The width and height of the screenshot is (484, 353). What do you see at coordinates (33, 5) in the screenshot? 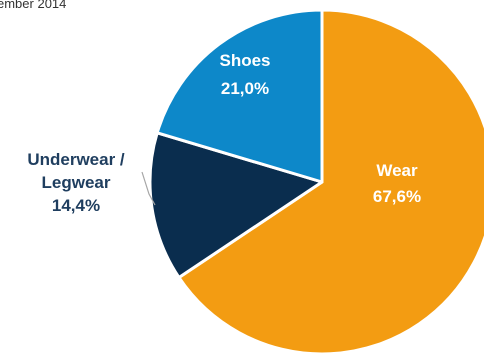
I see `chart-title: ember 2014` at bounding box center [33, 5].